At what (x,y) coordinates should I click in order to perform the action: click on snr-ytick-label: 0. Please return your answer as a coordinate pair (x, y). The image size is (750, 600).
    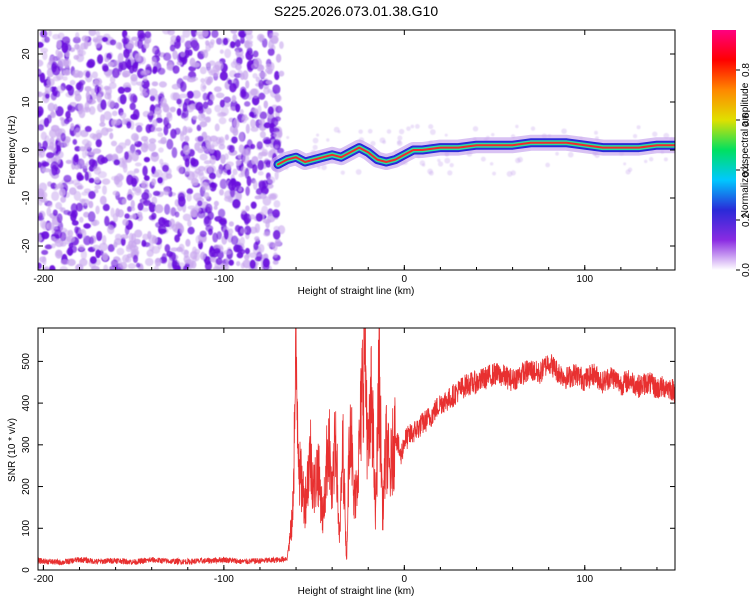
    Looking at the image, I should click on (26, 570).